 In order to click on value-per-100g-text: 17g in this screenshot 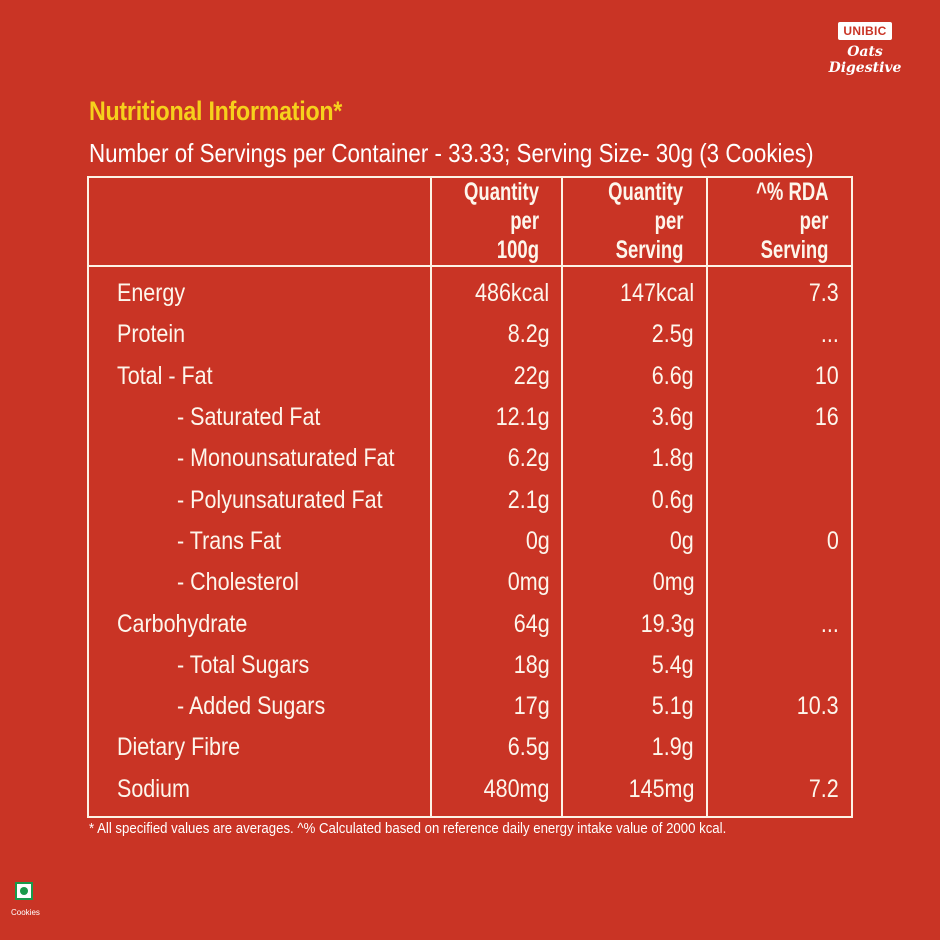, I will do `click(531, 706)`.